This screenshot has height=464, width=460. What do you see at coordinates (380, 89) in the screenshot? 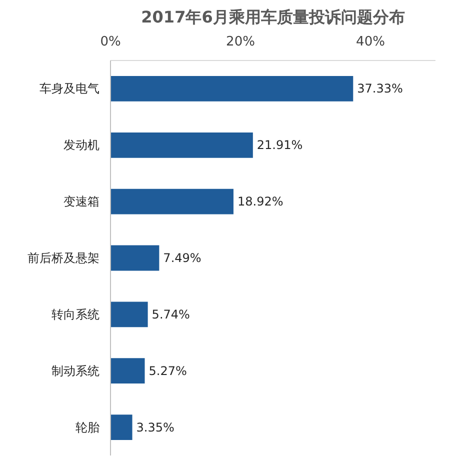
I see `data-label: 37.33%` at bounding box center [380, 89].